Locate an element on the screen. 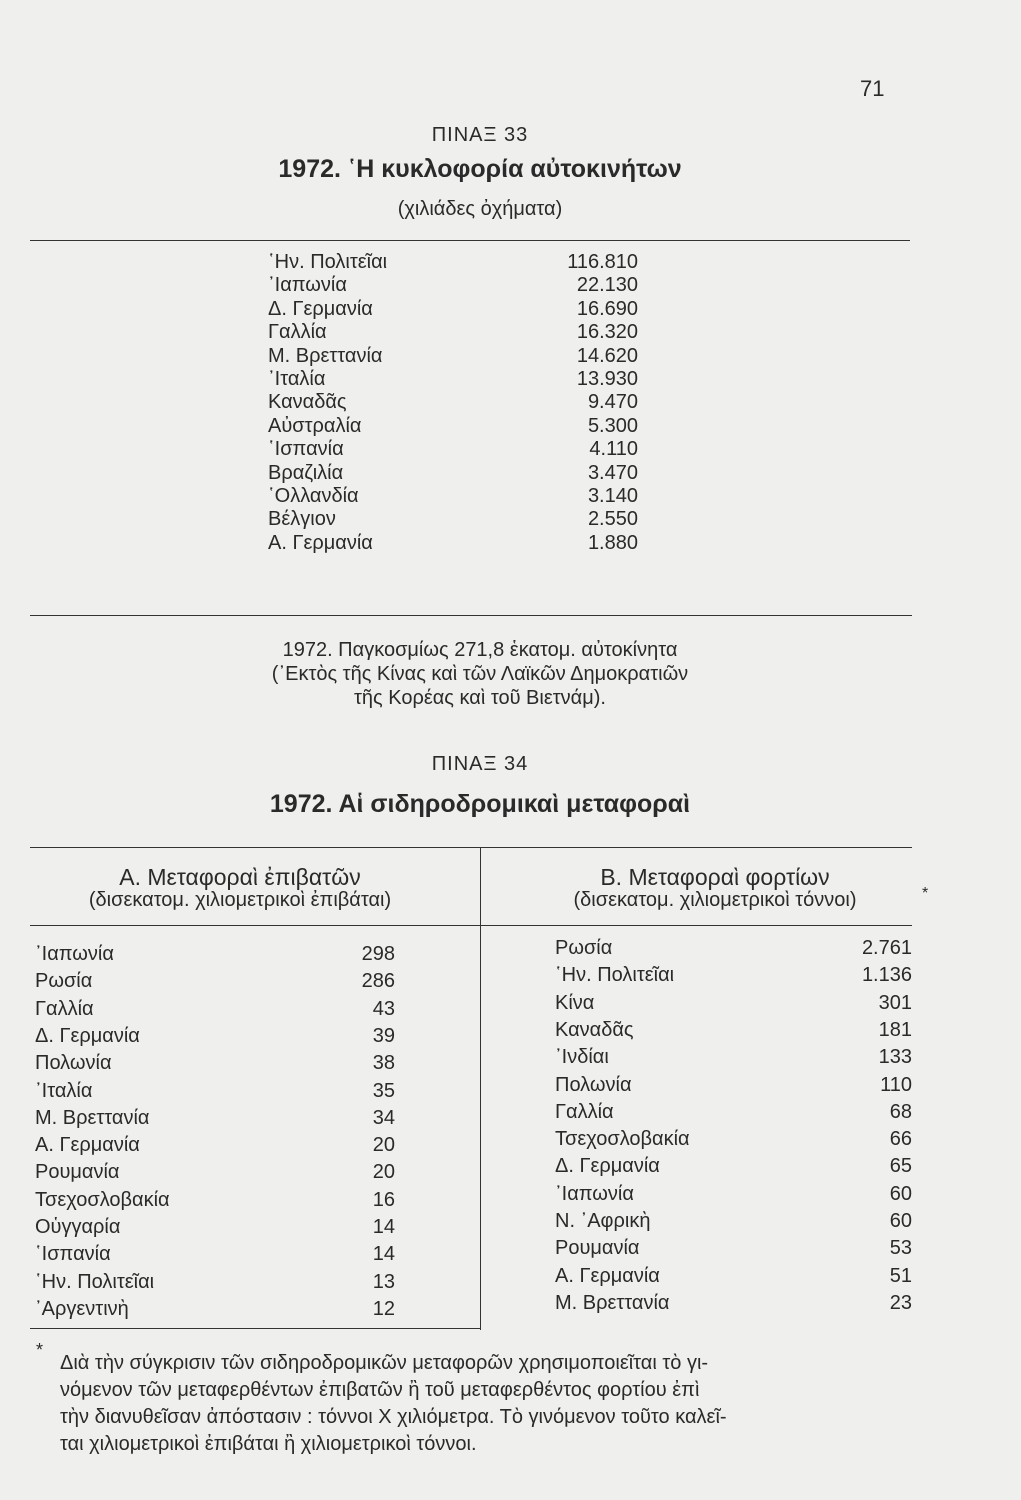 This screenshot has height=1500, width=1021. table-row: Α. Γερμανία 51 is located at coordinates (733, 1276).